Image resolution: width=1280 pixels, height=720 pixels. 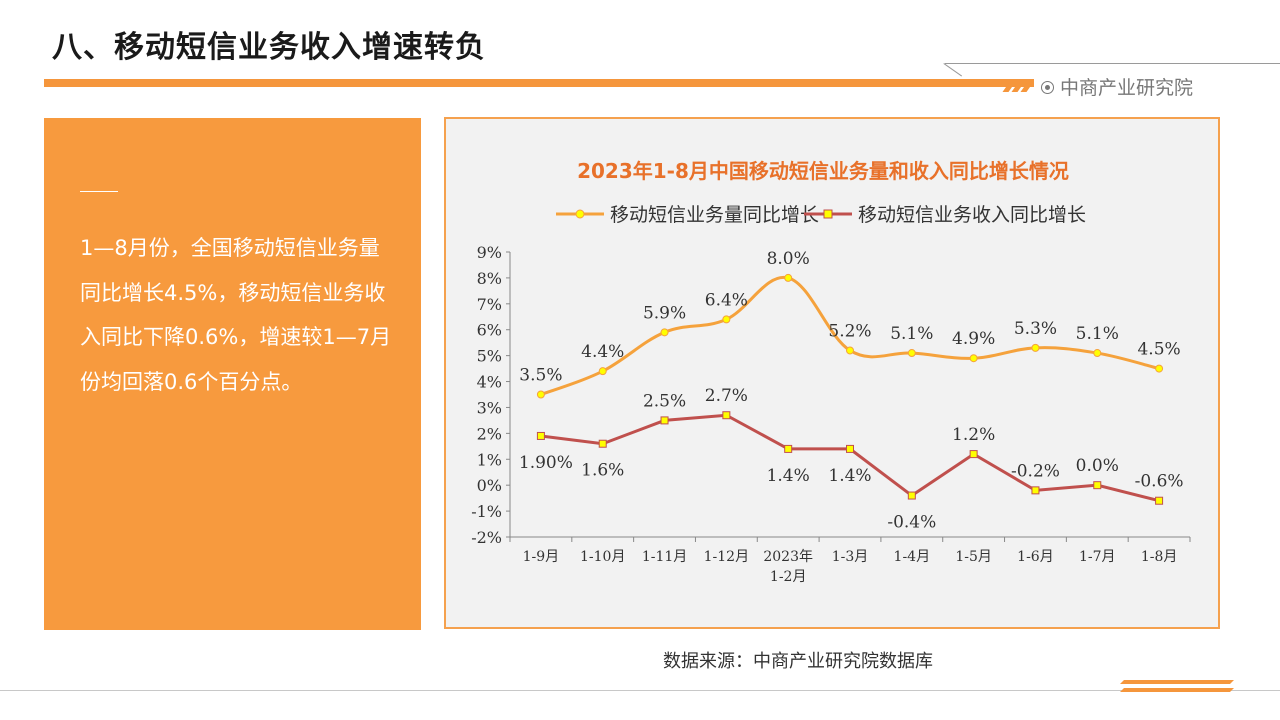 I want to click on x-tick-label: 1-3月, so click(x=850, y=557).